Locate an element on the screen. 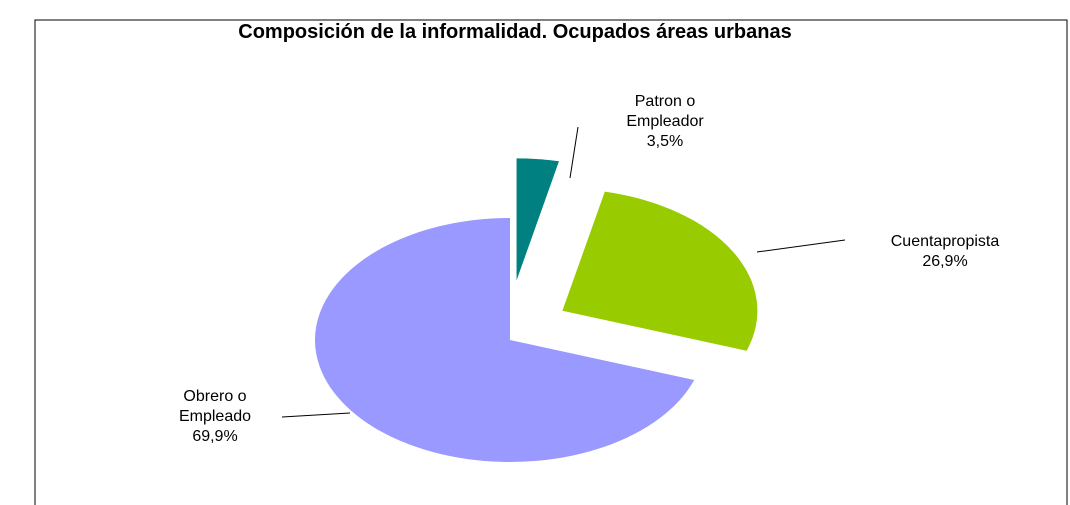 This screenshot has width=1070, height=505. category-label: Obrero o Empleado is located at coordinates (215, 406).